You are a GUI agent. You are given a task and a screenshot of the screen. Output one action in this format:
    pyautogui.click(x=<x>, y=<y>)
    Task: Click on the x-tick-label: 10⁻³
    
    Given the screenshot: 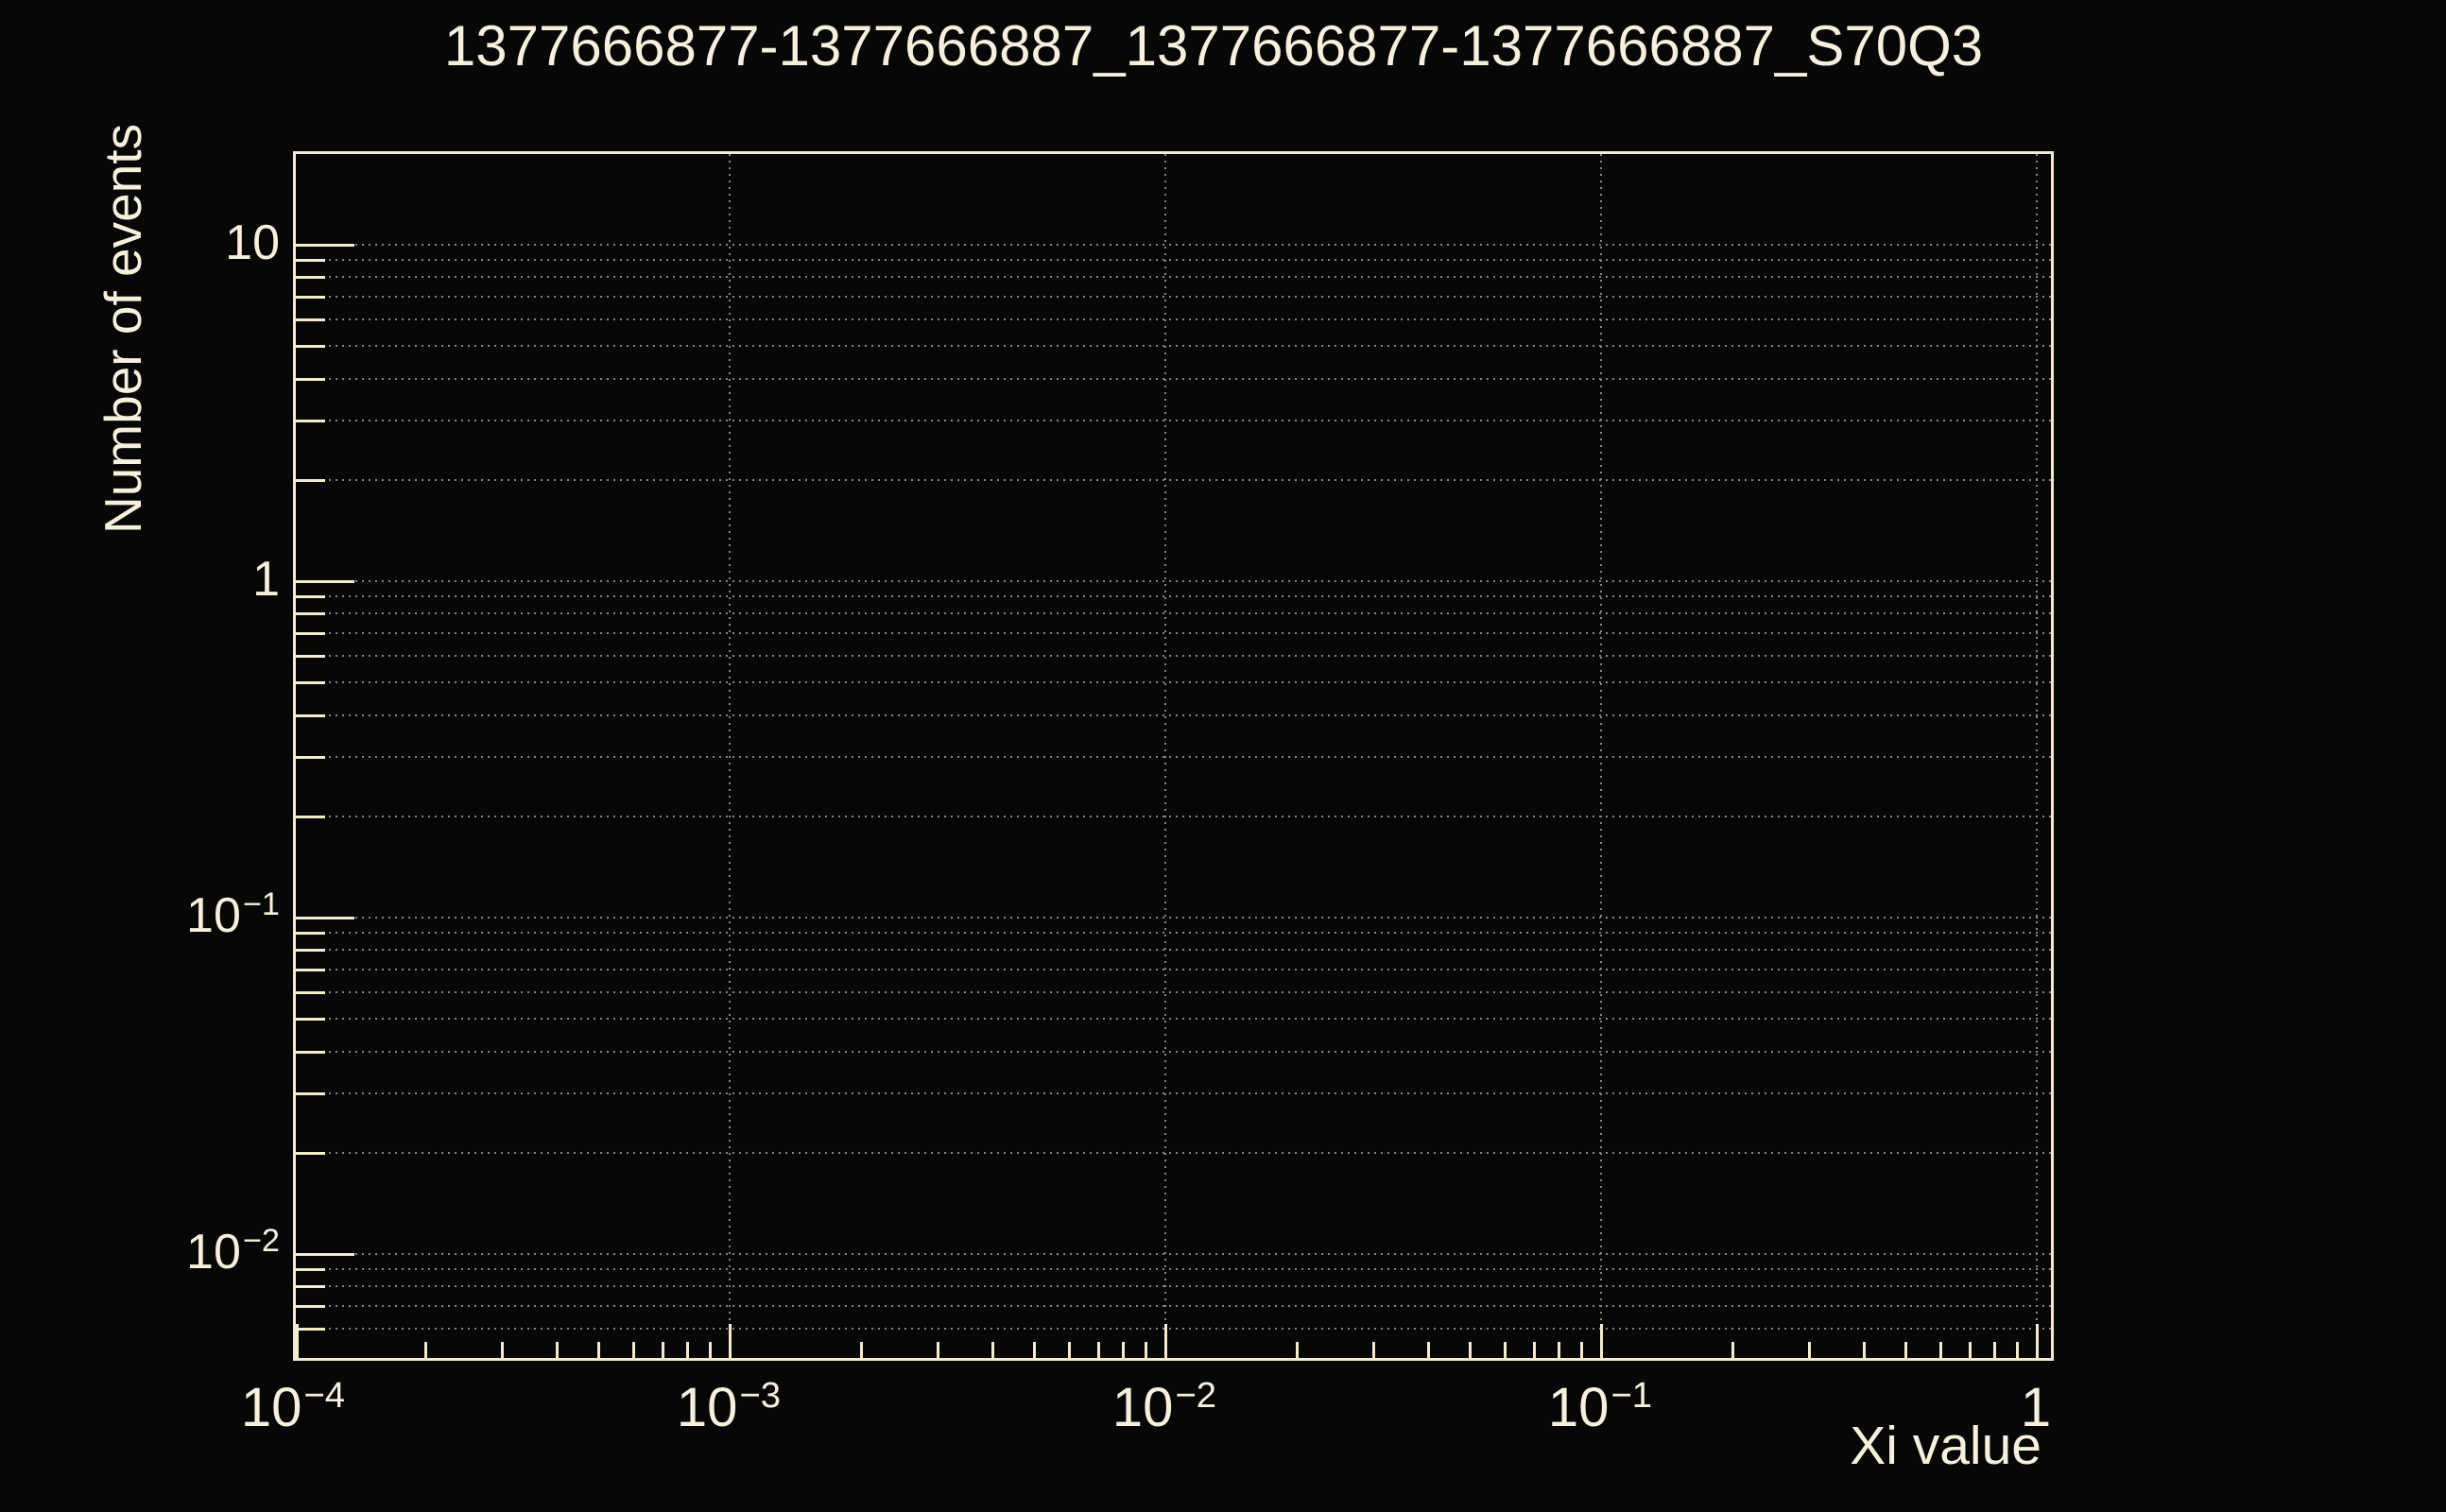 What is the action you would take?
    pyautogui.click(x=729, y=1406)
    